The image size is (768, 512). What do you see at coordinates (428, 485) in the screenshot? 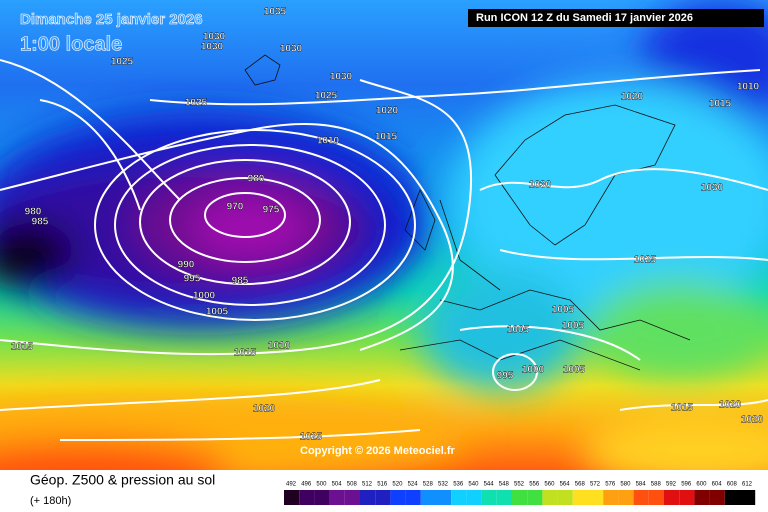
I see `legend-label: 528` at bounding box center [428, 485].